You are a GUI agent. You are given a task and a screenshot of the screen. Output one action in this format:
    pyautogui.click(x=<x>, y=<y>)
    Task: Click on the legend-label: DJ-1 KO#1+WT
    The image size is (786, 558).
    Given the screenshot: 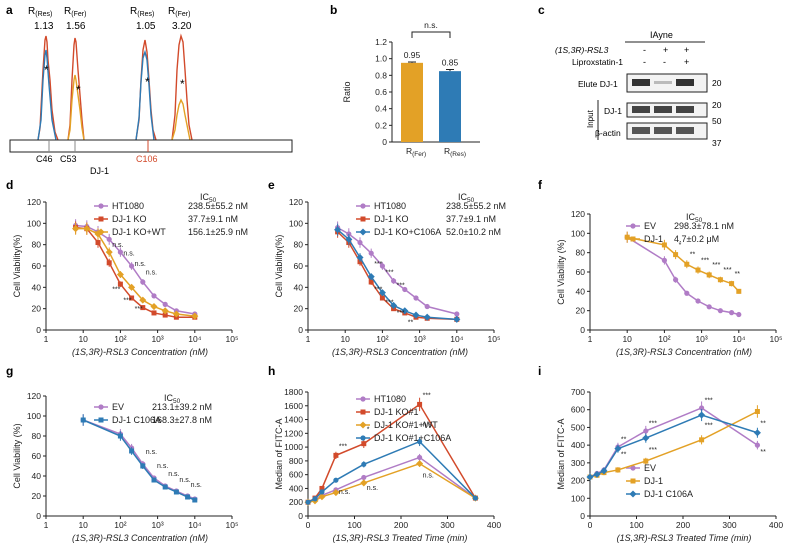 What is the action you would take?
    pyautogui.click(x=406, y=425)
    